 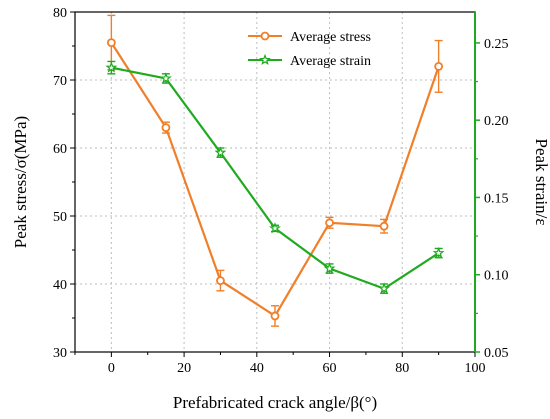 What do you see at coordinates (60, 285) in the screenshot?
I see `y-tick-label: 40` at bounding box center [60, 285].